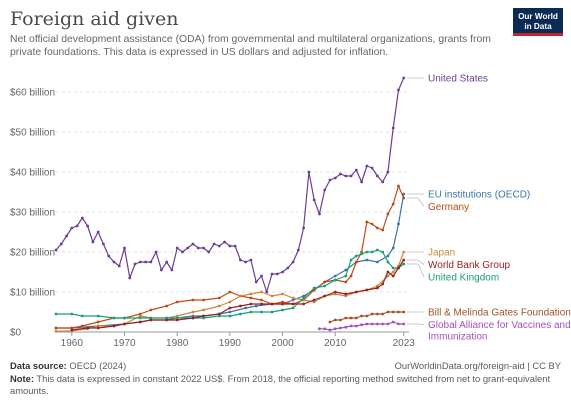  I want to click on series-label: Immunization, so click(457, 337).